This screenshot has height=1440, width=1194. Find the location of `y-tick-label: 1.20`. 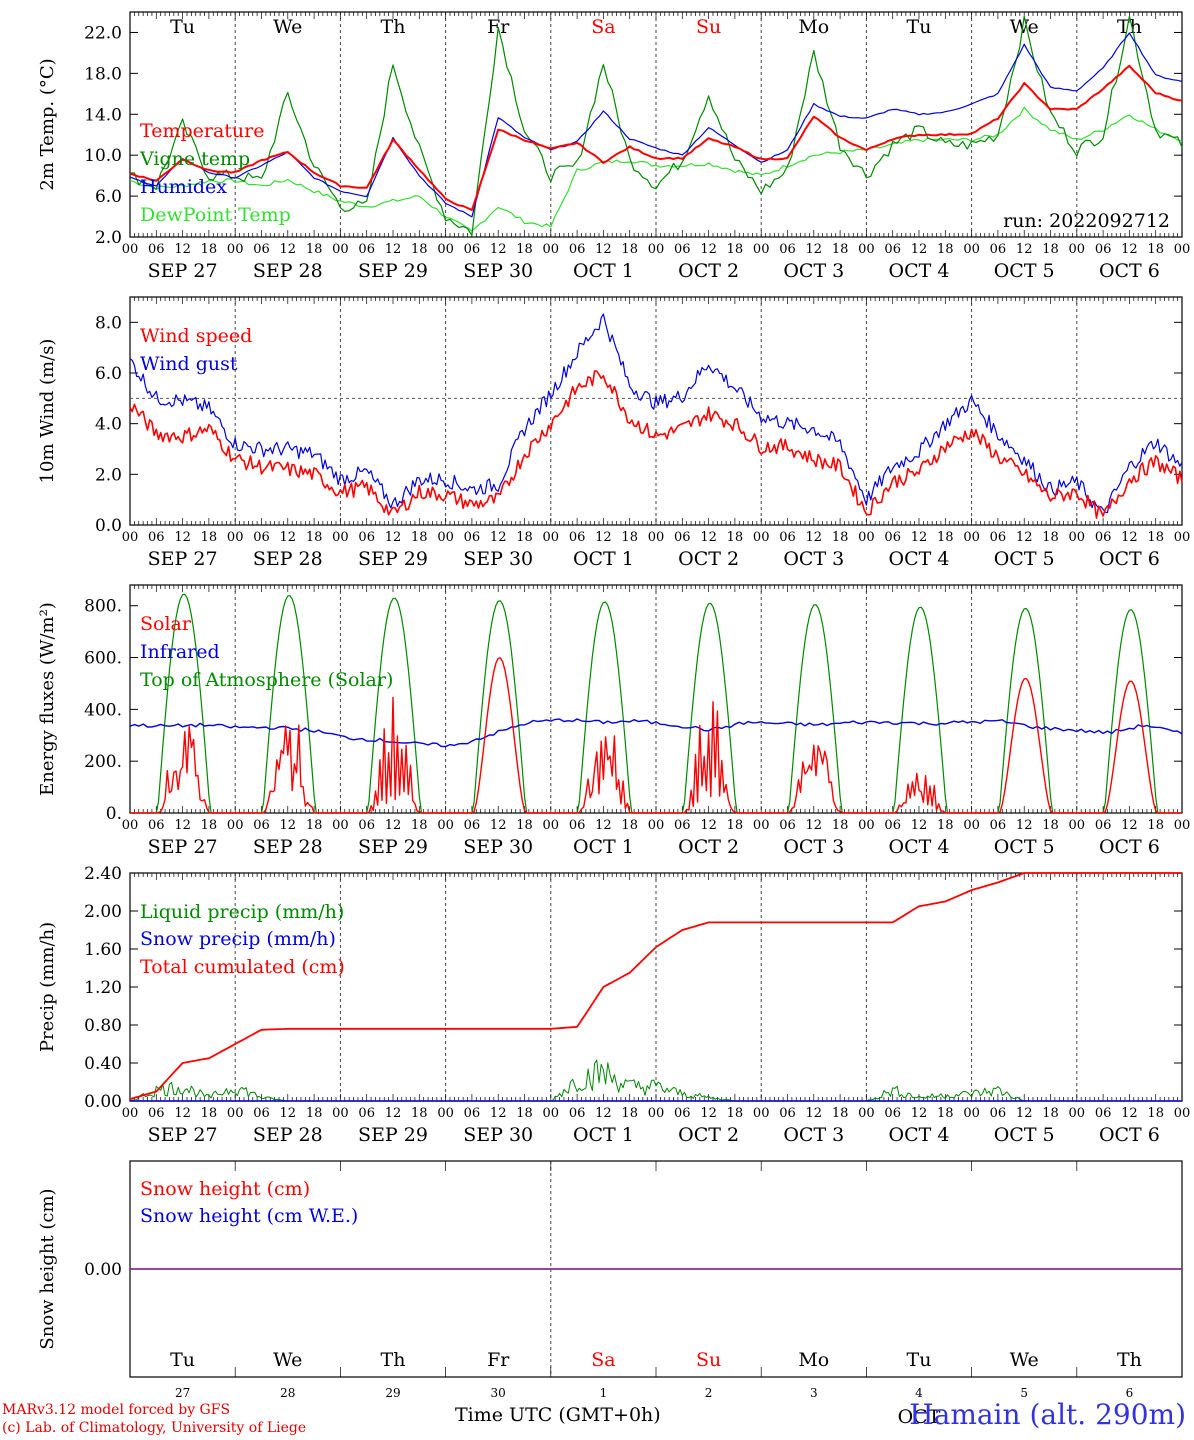

y-tick-label: 1.20 is located at coordinates (103, 988).